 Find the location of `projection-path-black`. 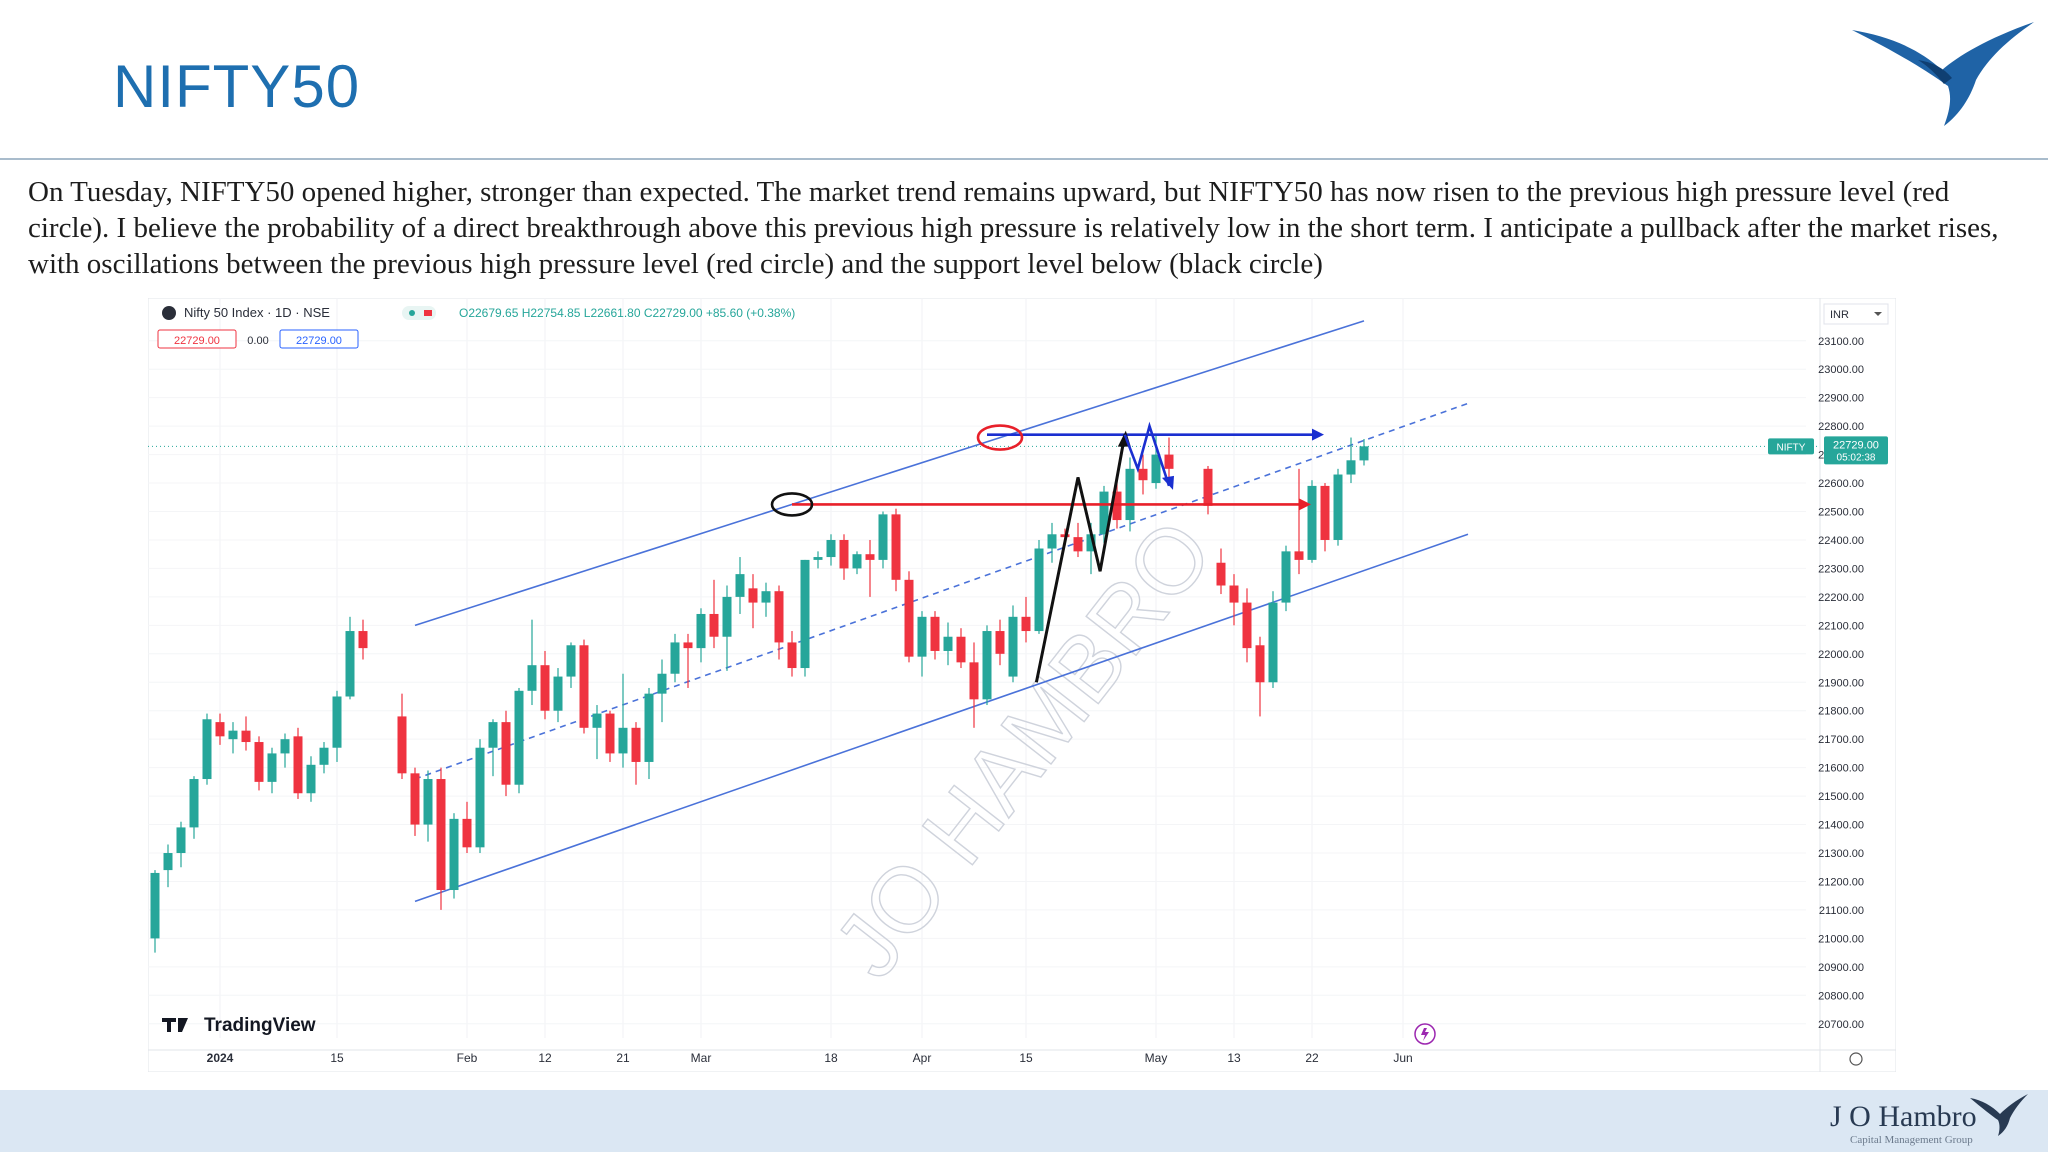

projection-path-black is located at coordinates (1080, 558).